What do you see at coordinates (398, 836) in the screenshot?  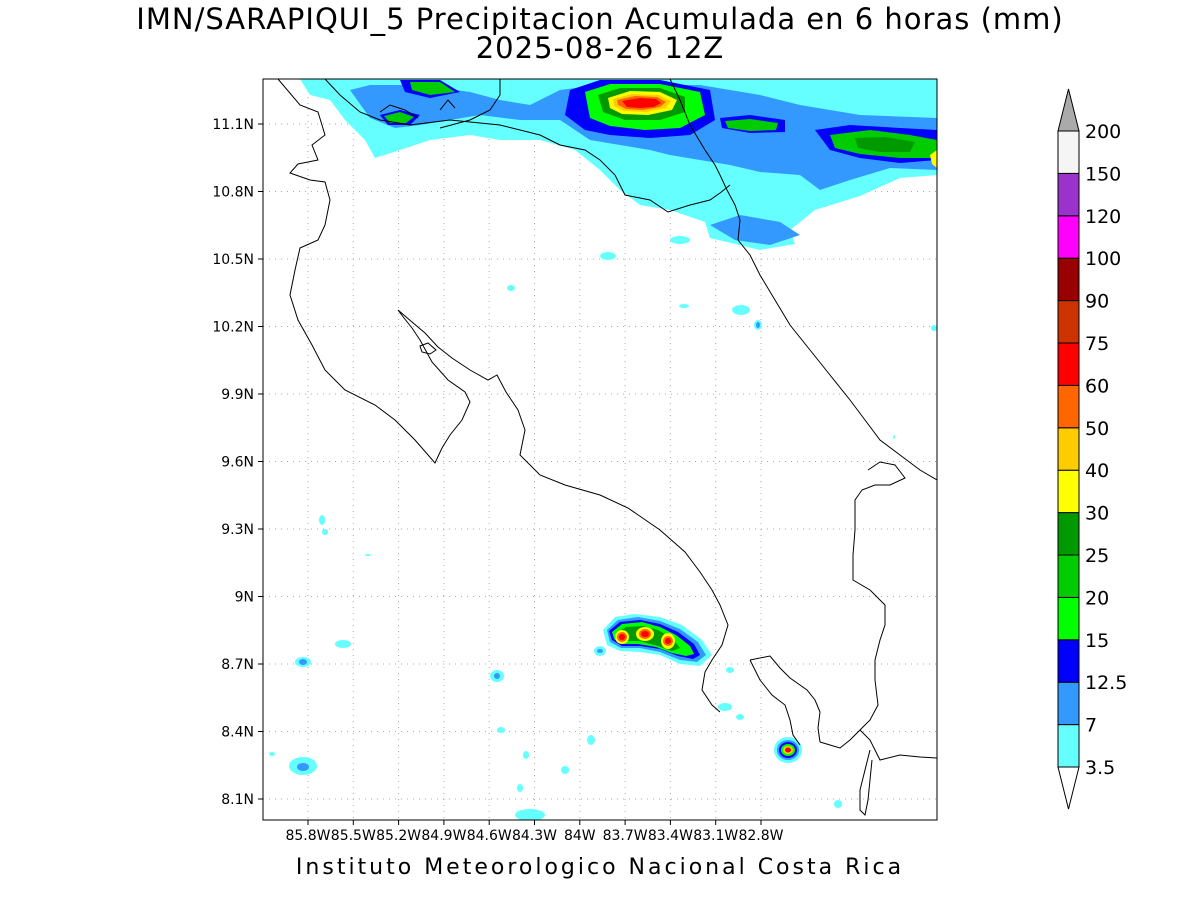 I see `lon-tick-label: 85.2W` at bounding box center [398, 836].